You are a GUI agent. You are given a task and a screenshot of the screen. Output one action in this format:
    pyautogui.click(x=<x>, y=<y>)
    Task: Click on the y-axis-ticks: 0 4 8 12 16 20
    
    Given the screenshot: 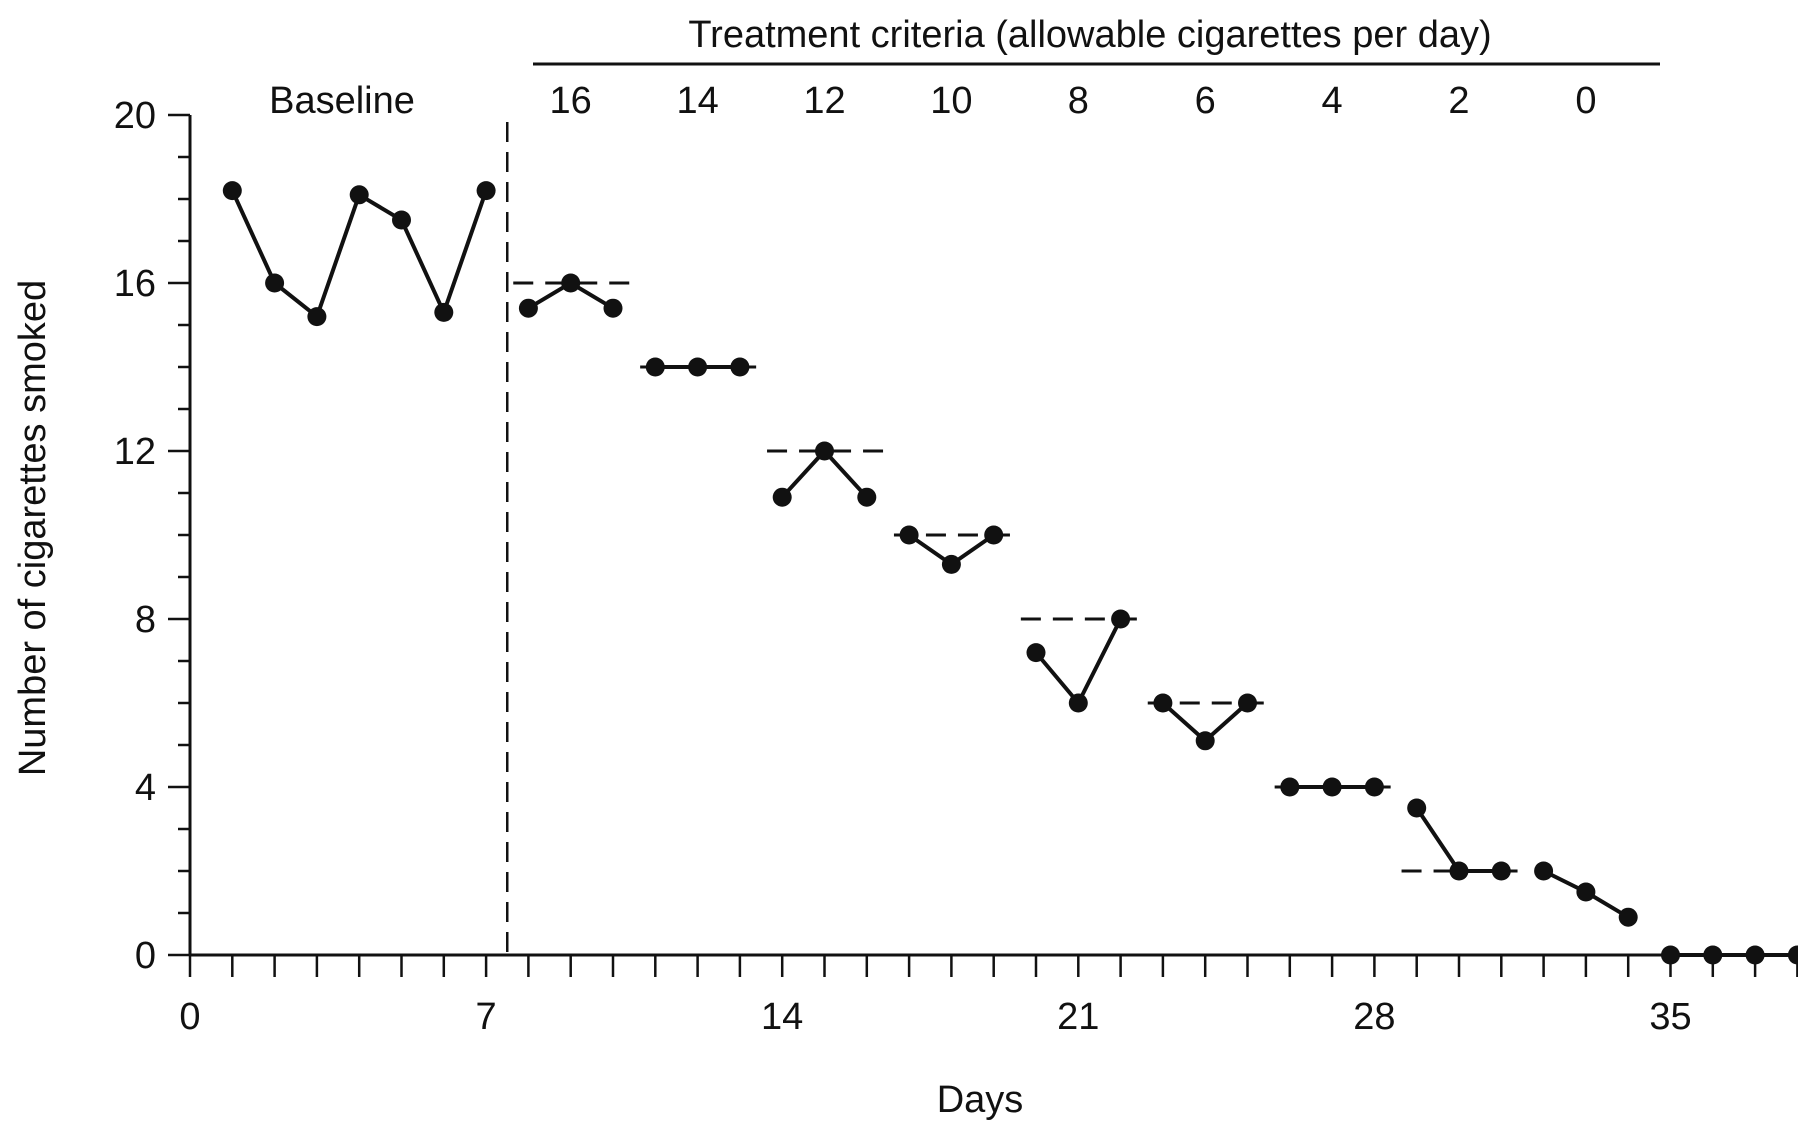 What is the action you would take?
    pyautogui.click(x=152, y=536)
    